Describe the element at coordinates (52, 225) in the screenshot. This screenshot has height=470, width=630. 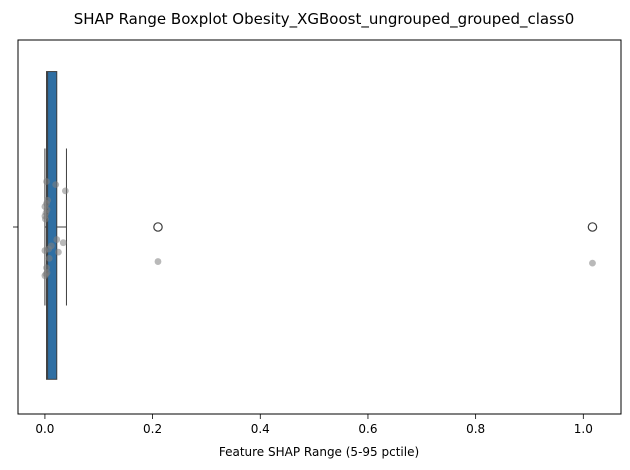
I see `box` at that location.